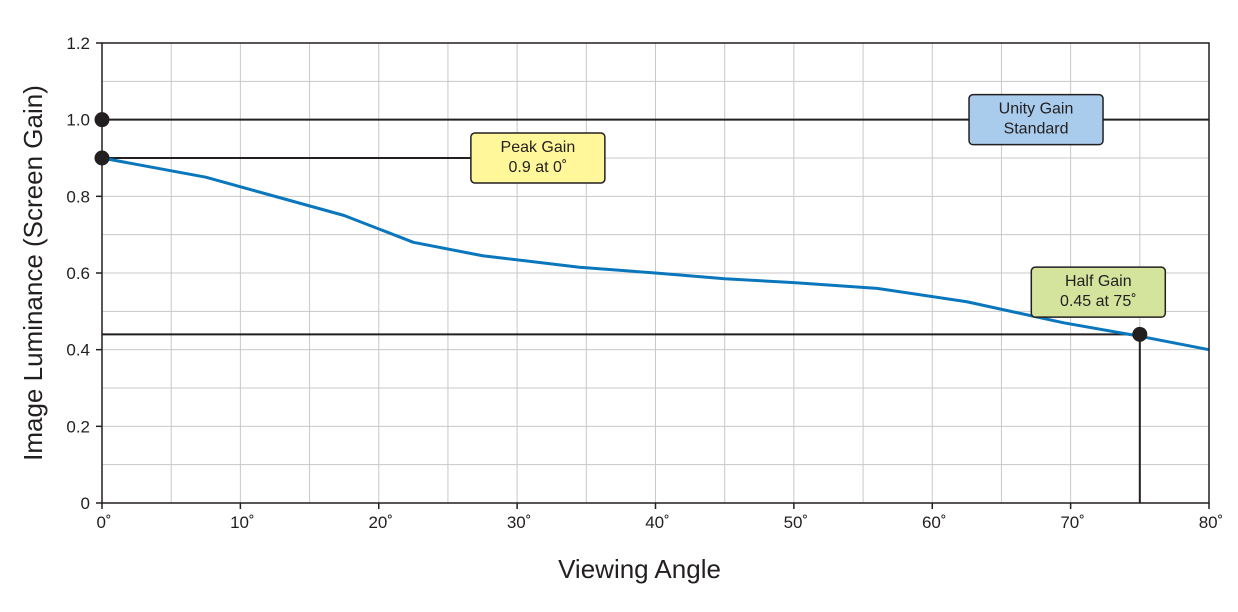  I want to click on x-tick-label: 80˚, so click(1211, 522).